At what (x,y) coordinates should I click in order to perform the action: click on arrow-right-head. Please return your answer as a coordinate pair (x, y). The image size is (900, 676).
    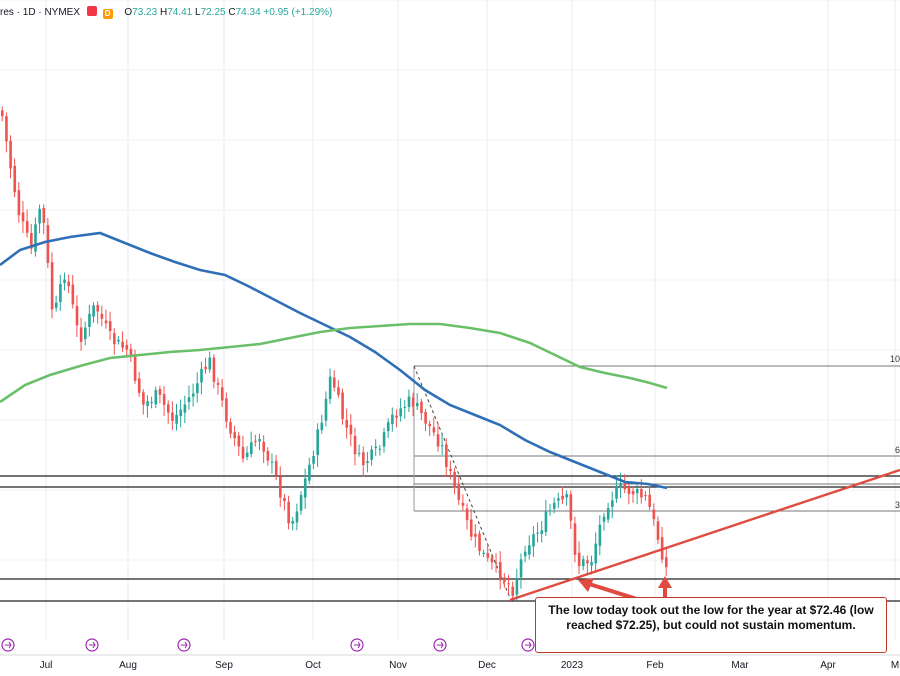
    Looking at the image, I should click on (665, 582).